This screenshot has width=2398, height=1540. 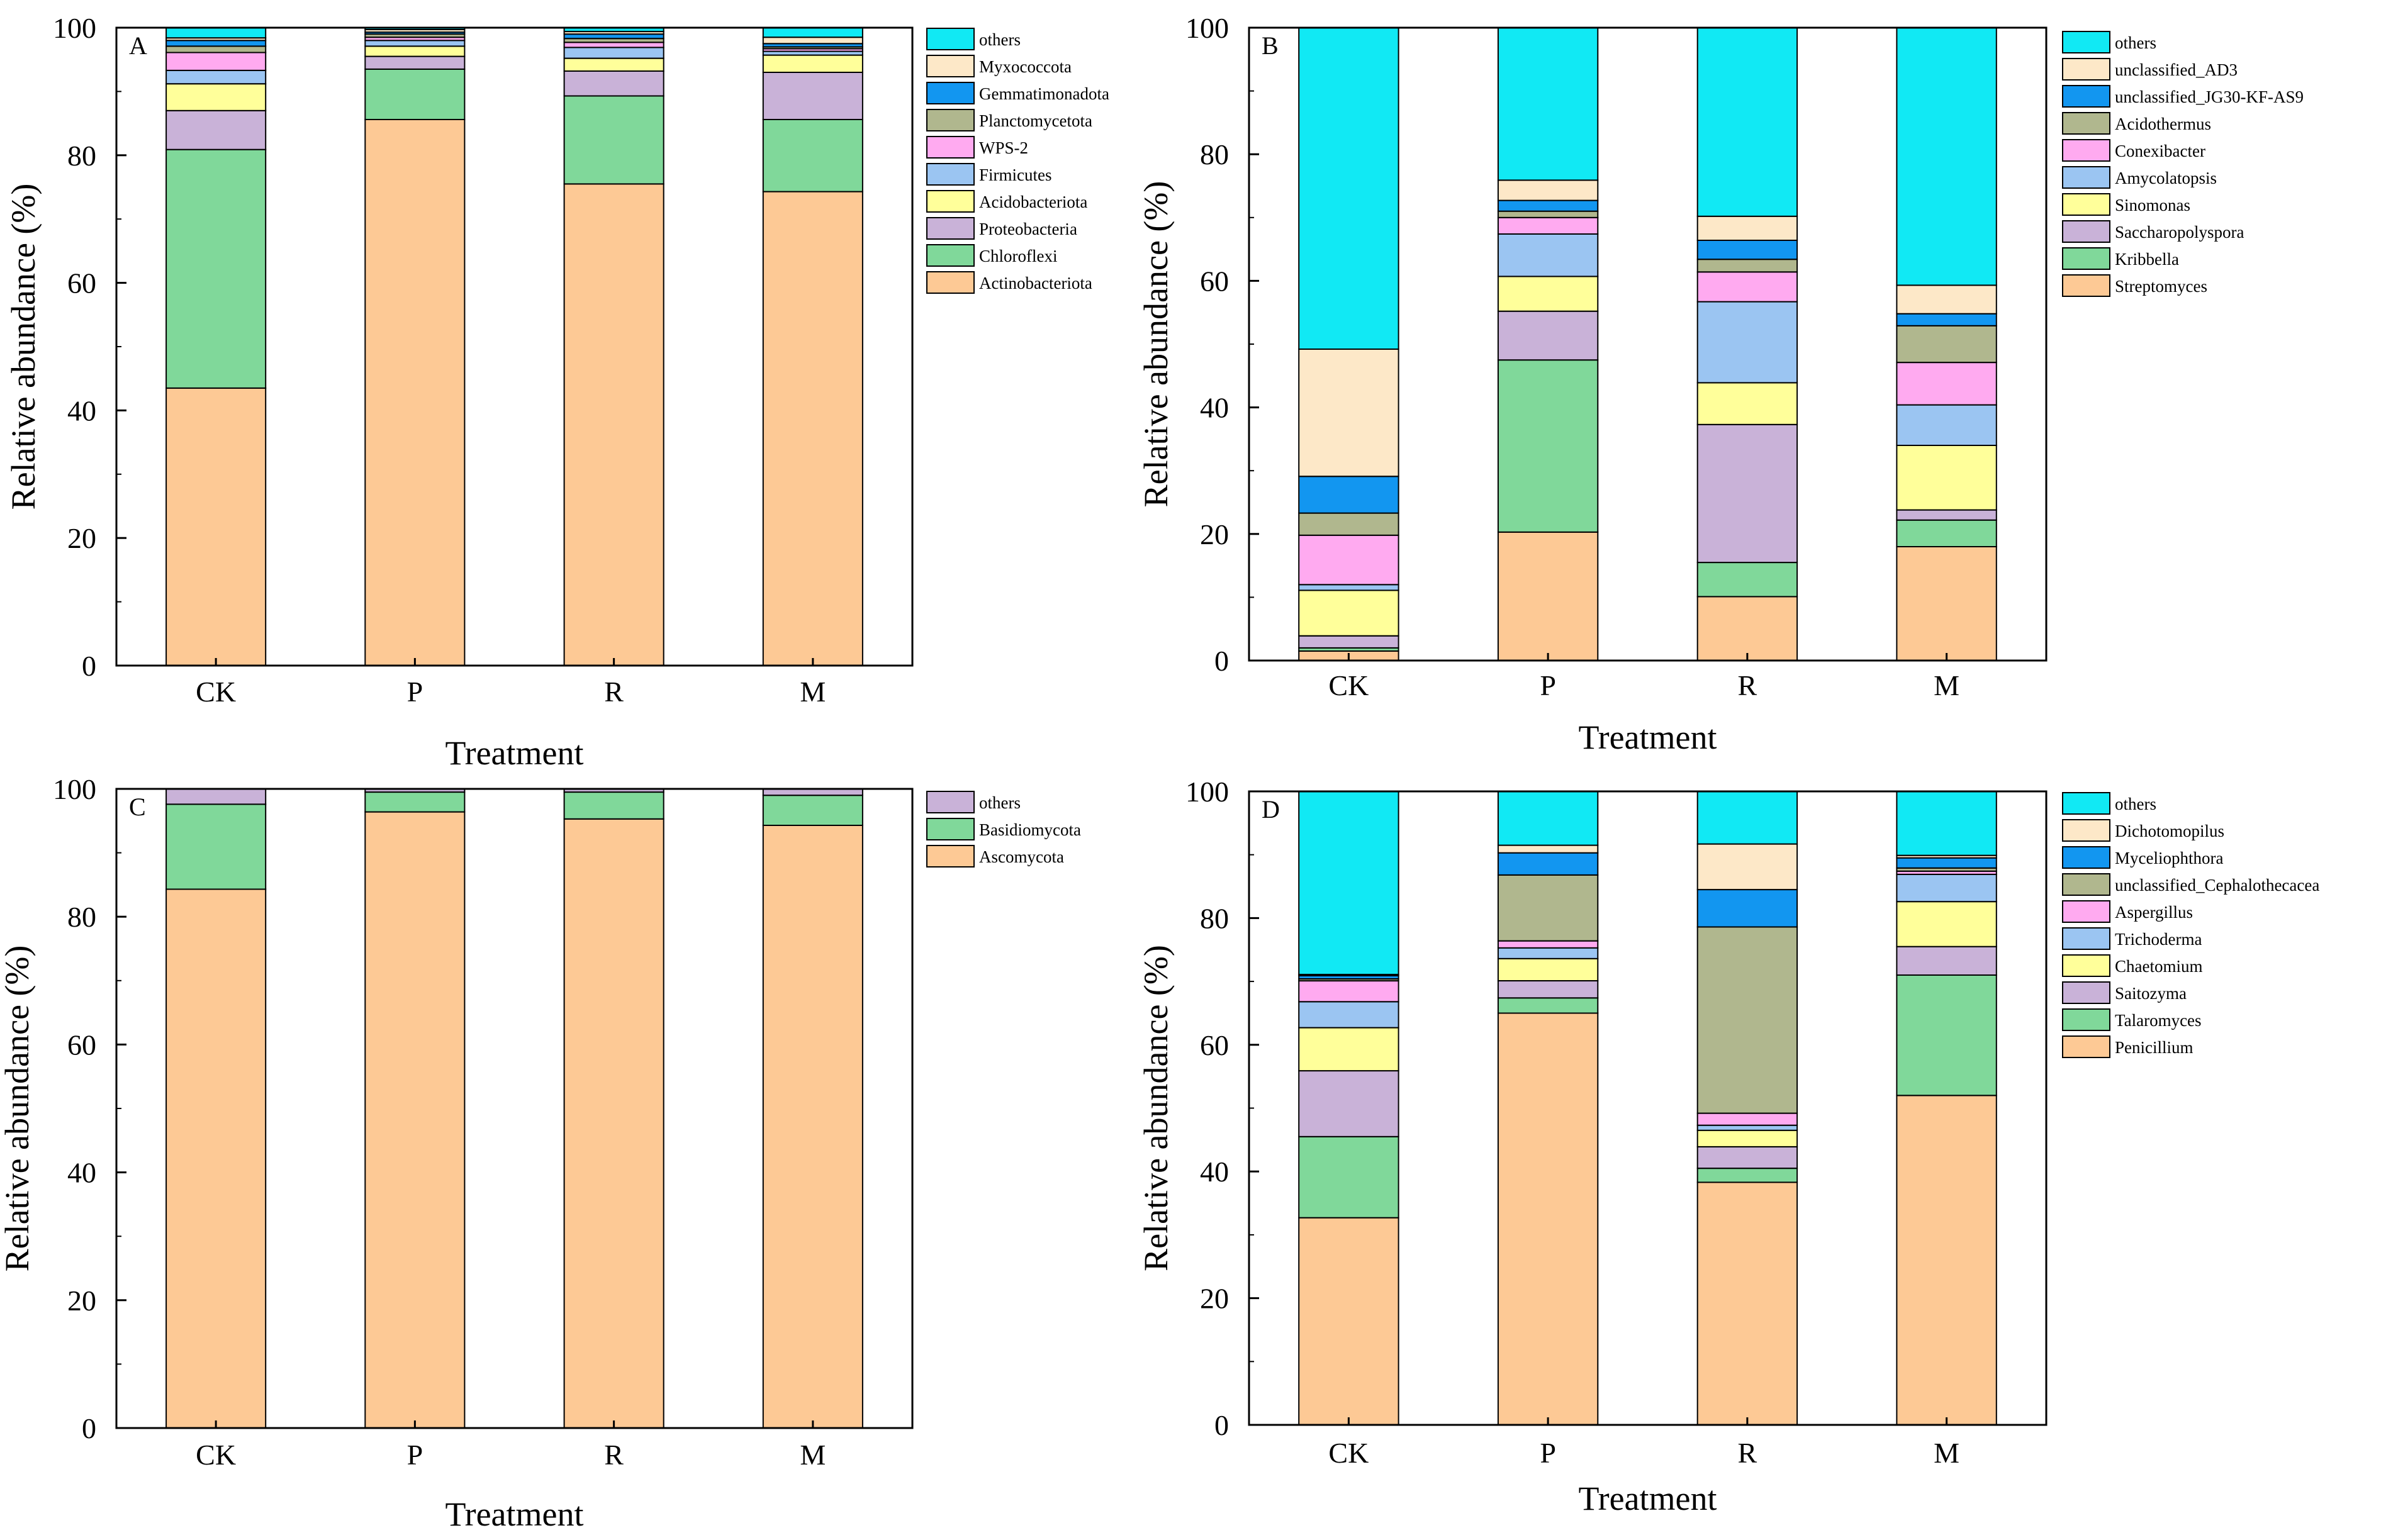 I want to click on bar-segment-dichotomopilus-p, so click(x=1548, y=849).